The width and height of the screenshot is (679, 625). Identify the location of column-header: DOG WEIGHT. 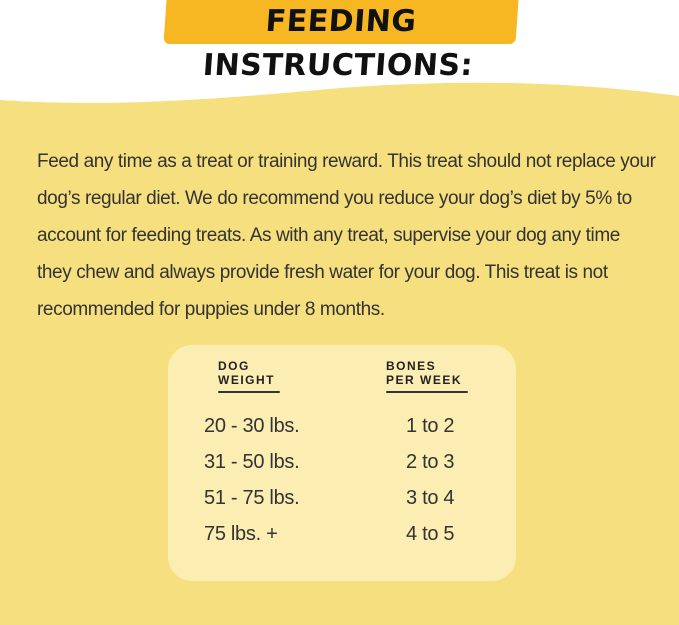
(246, 373).